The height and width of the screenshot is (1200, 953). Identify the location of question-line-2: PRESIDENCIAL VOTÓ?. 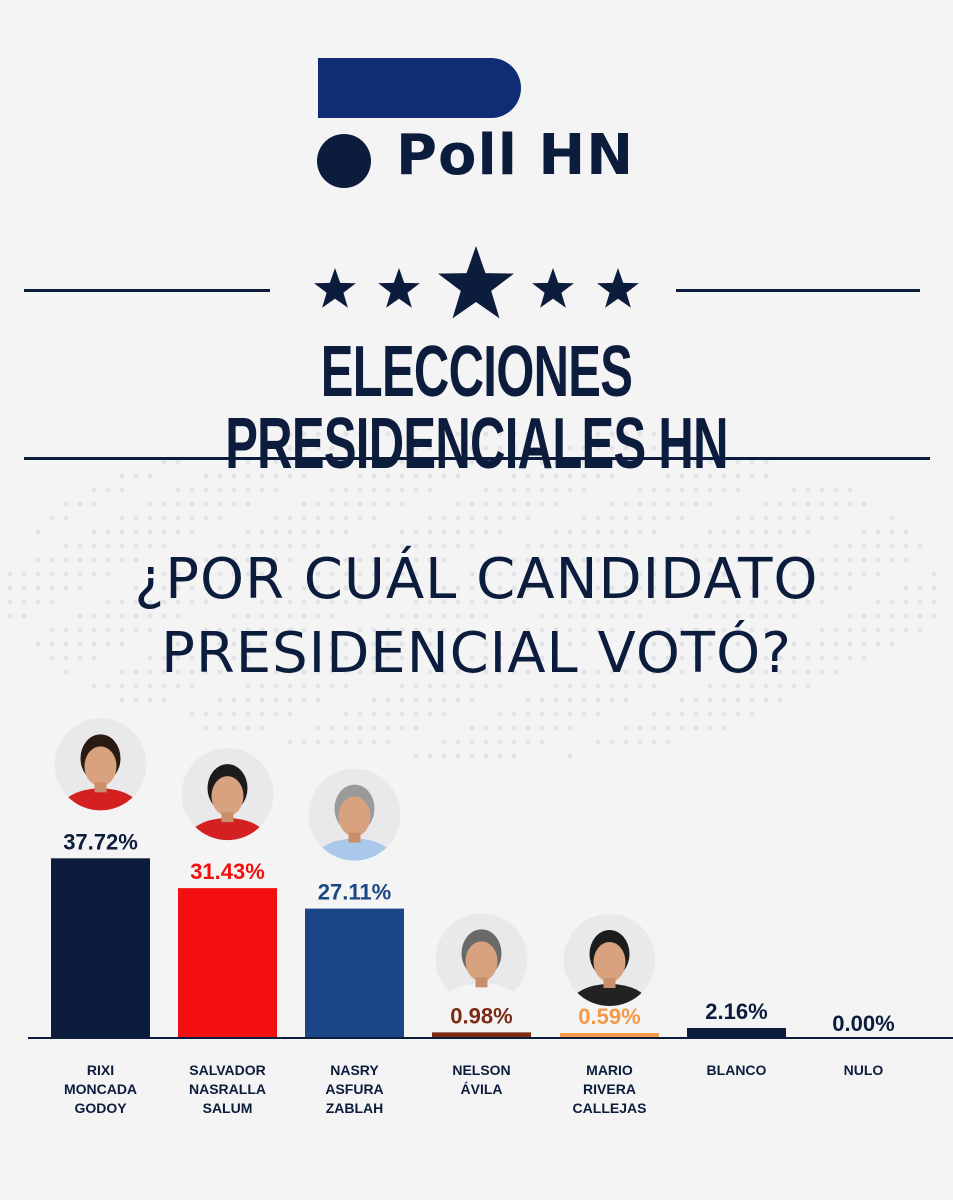
(476, 653).